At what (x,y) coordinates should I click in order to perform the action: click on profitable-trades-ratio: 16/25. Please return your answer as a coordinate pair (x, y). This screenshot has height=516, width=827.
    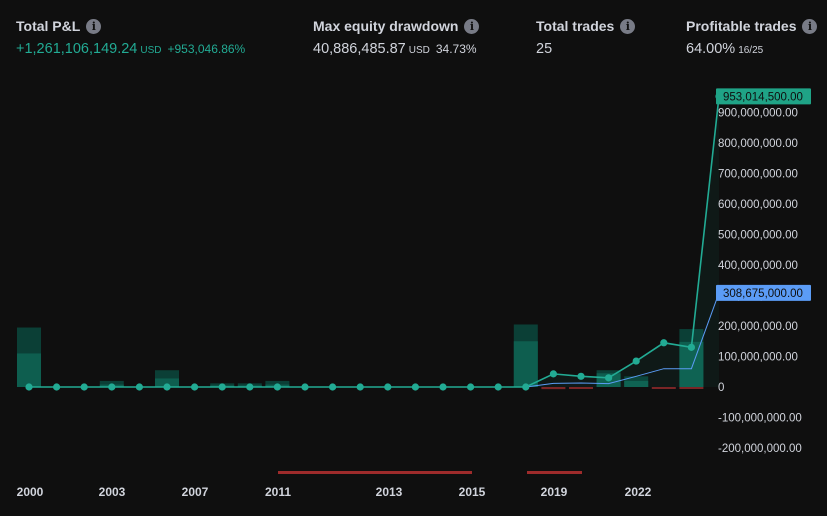
    Looking at the image, I should click on (751, 50).